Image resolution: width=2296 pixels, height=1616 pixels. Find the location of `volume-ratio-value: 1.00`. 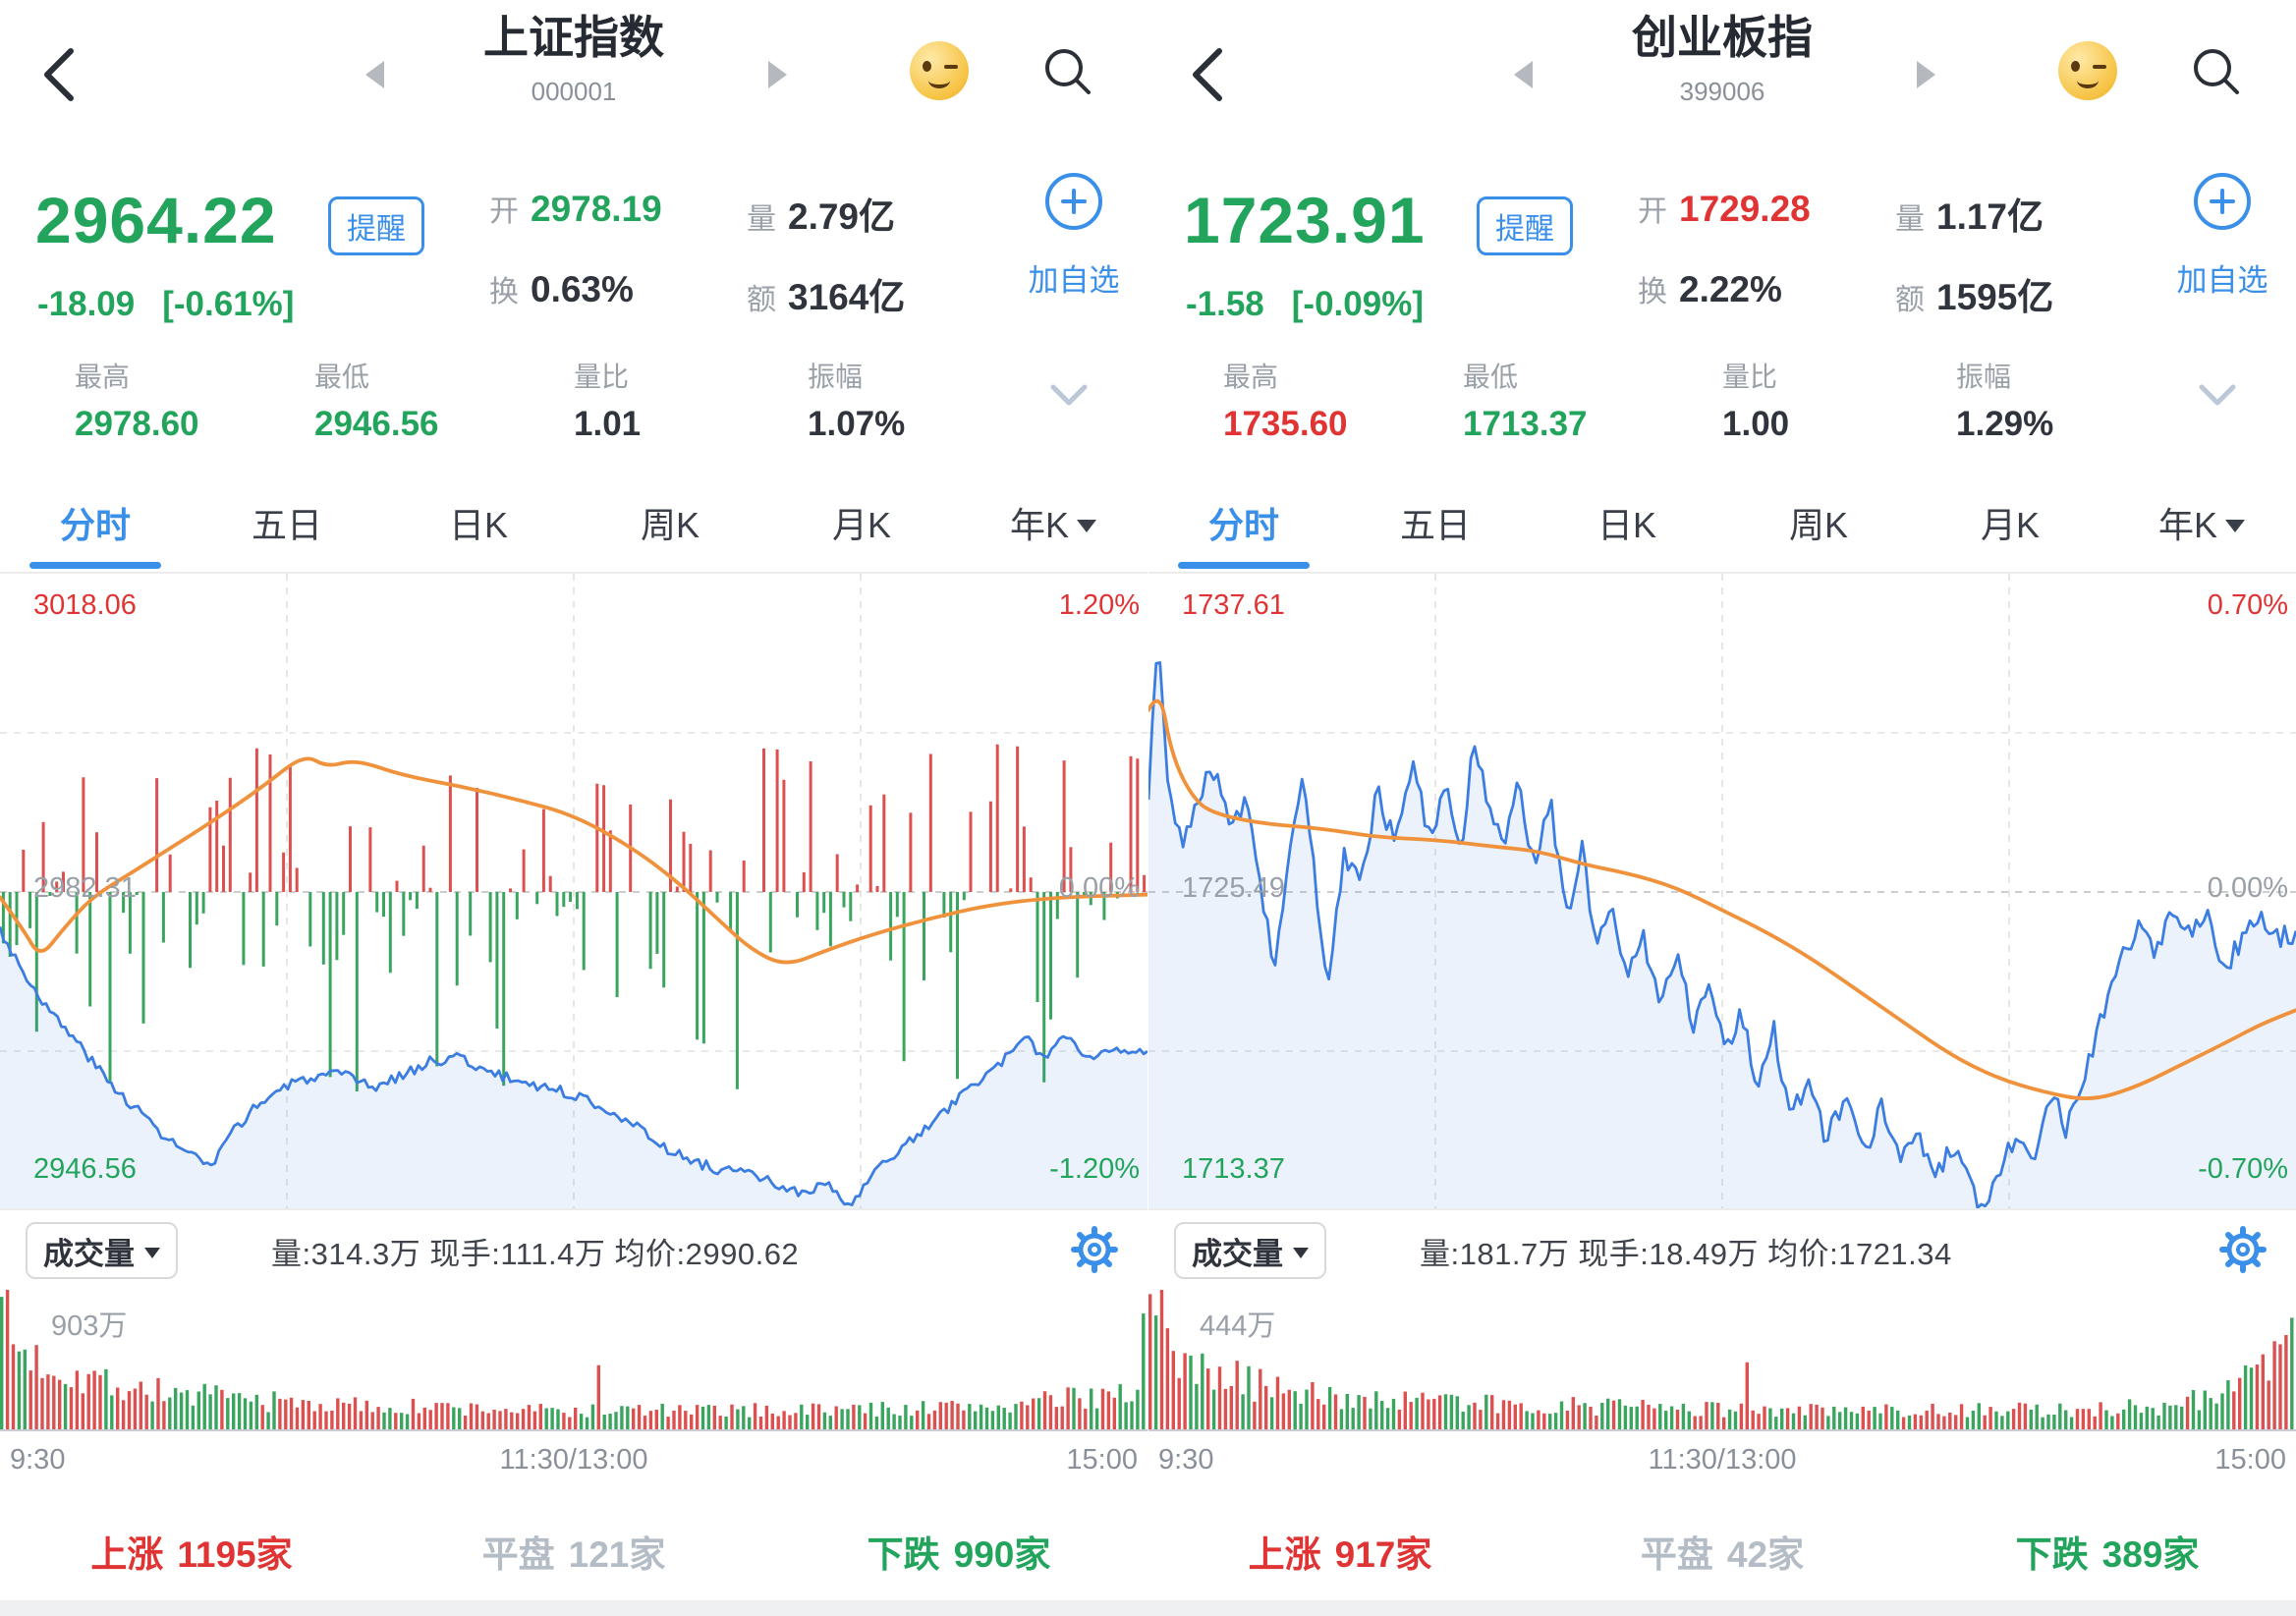

volume-ratio-value: 1.00 is located at coordinates (1756, 424).